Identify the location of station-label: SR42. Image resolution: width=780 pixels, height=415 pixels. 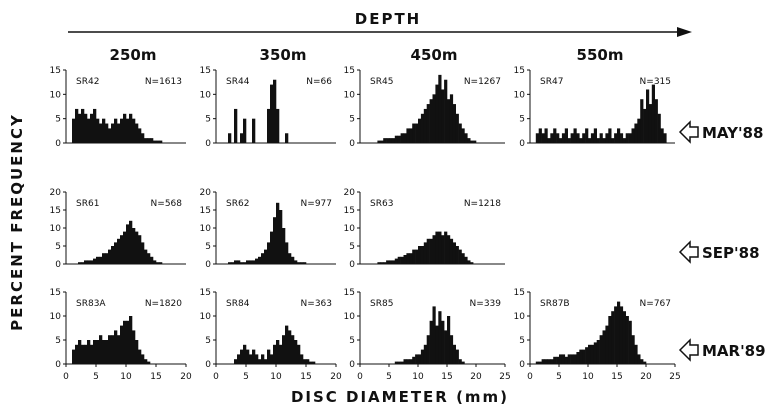
(87, 82).